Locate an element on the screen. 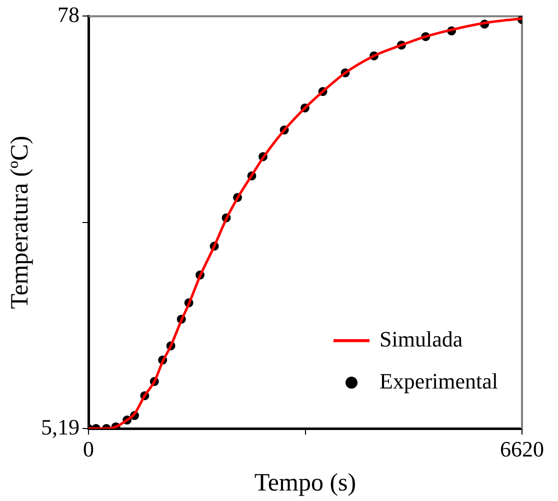 This screenshot has height=501, width=558. x-tick-label: 6620 is located at coordinates (522, 449).